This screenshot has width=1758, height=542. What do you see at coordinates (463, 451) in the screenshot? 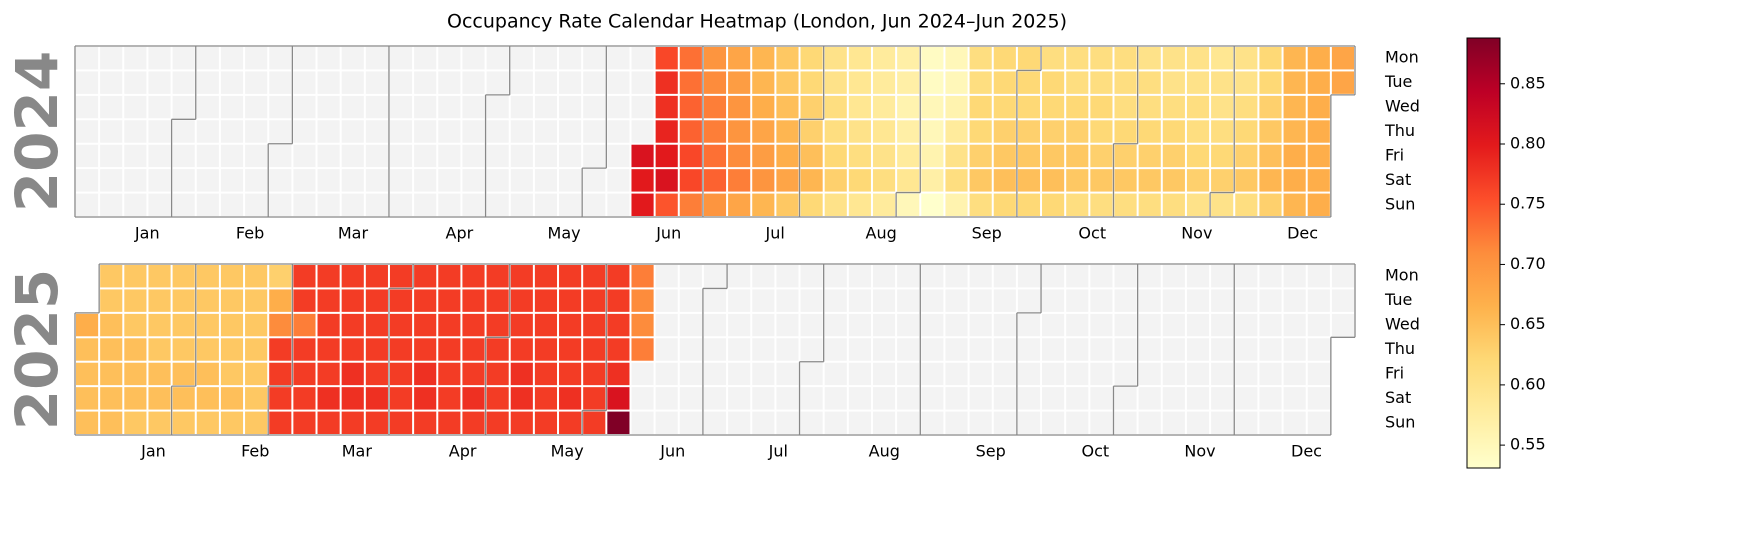
I see `month-label: Apr` at bounding box center [463, 451].